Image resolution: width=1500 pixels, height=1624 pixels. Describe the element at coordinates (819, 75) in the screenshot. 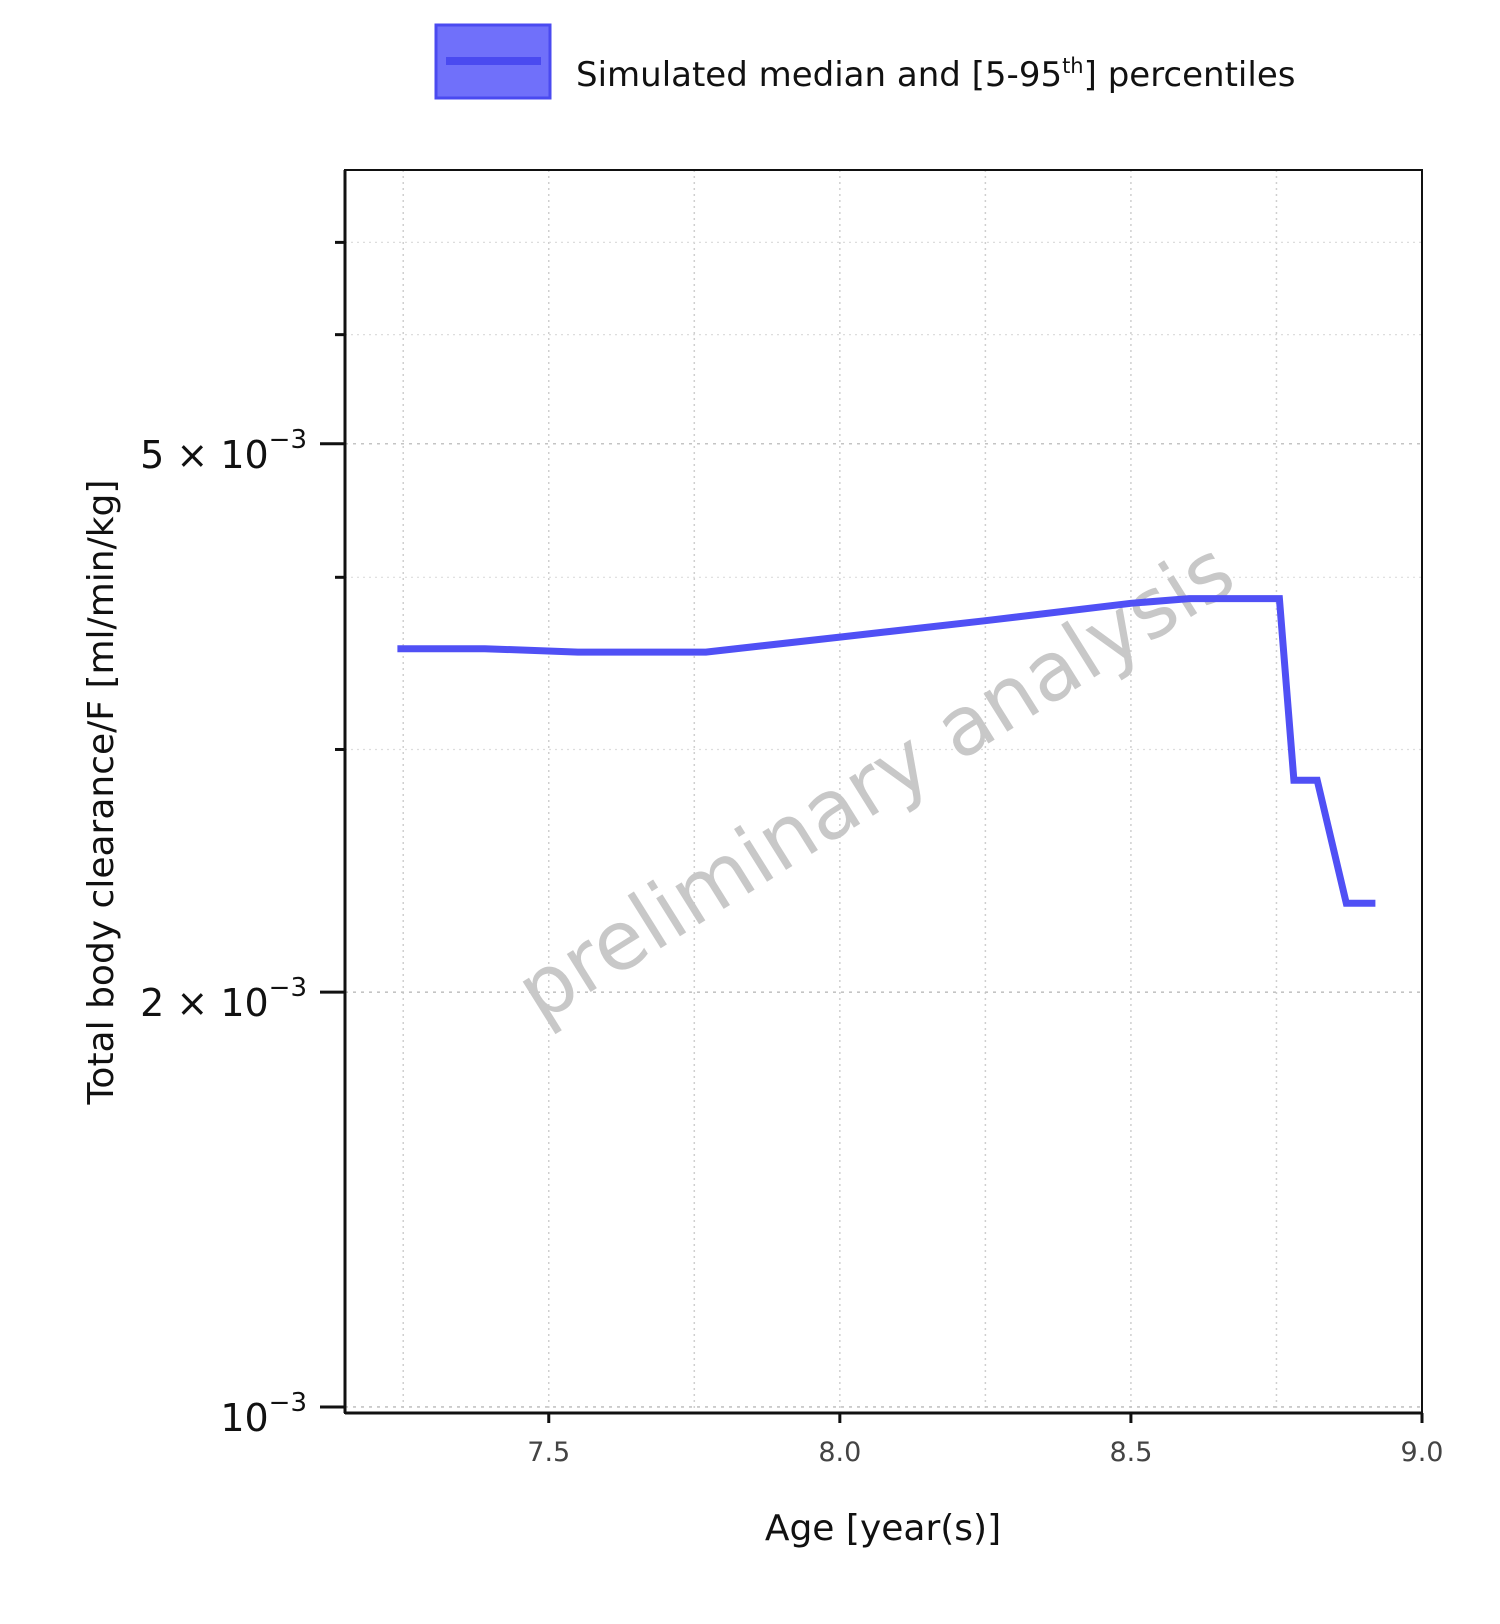

I see `legend-label-main: Simulated median and [5-95` at that location.